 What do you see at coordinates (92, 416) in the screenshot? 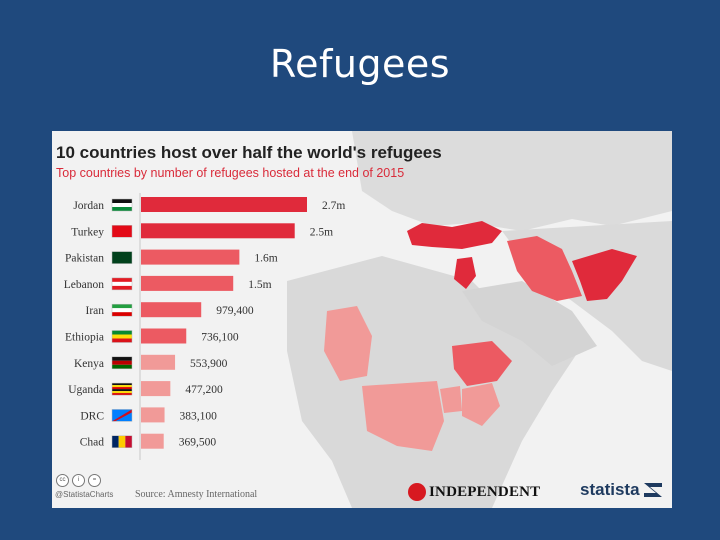
I see `category-label-drc: DRC` at bounding box center [92, 416].